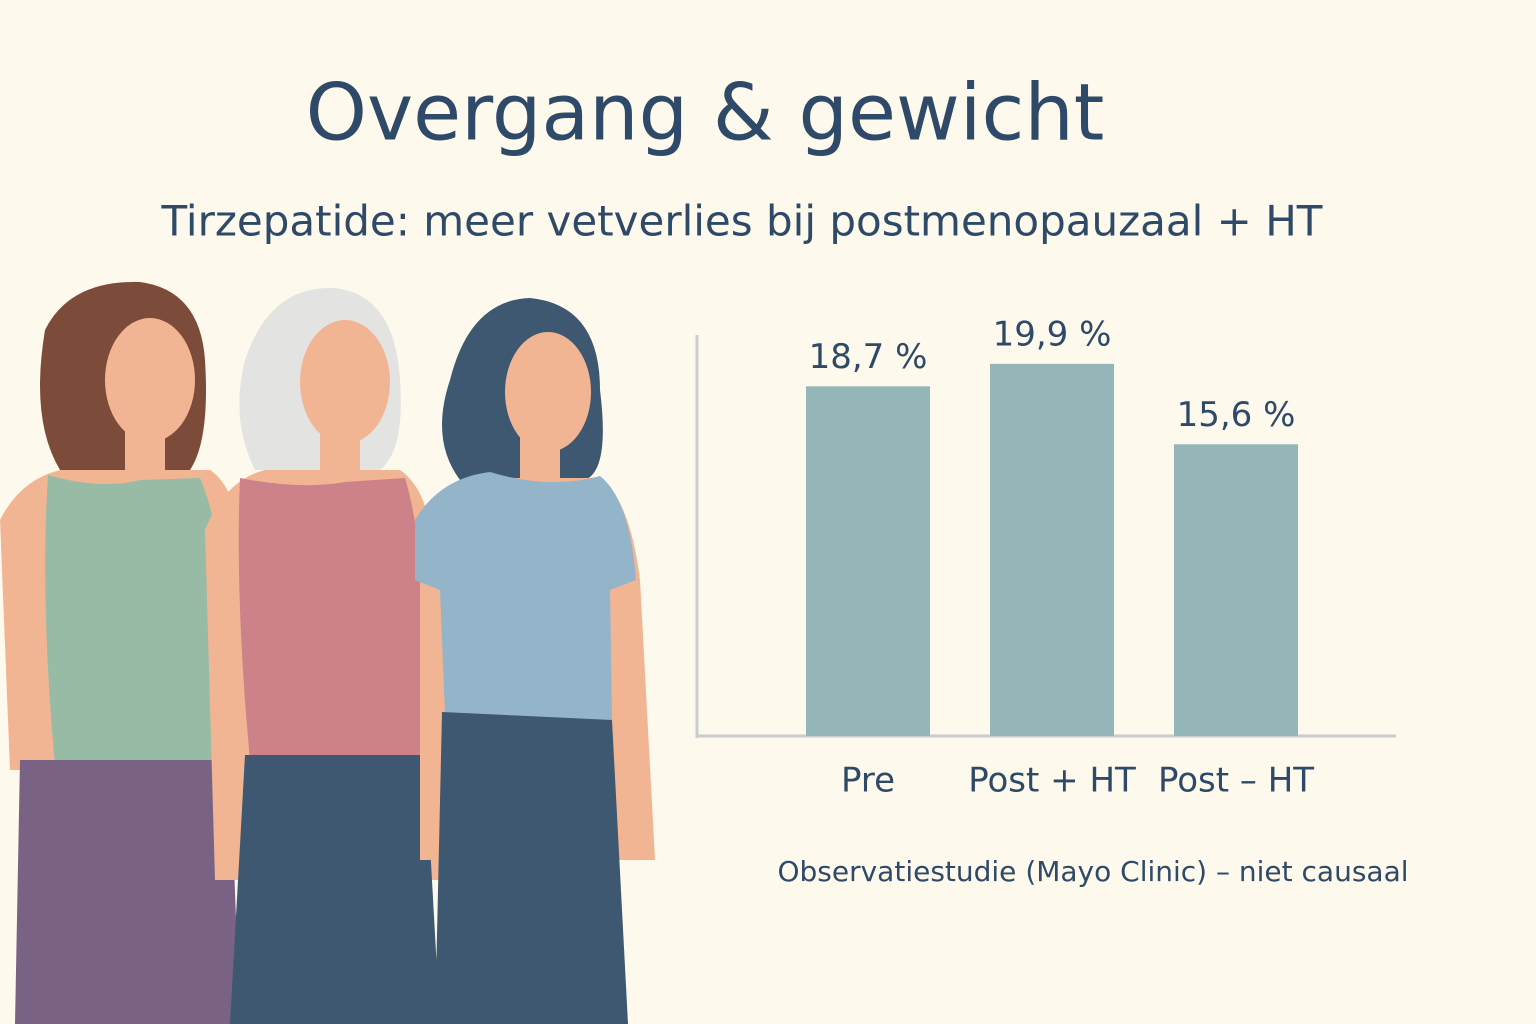  What do you see at coordinates (1052, 334) in the screenshot?
I see `value-label: 19,9 %` at bounding box center [1052, 334].